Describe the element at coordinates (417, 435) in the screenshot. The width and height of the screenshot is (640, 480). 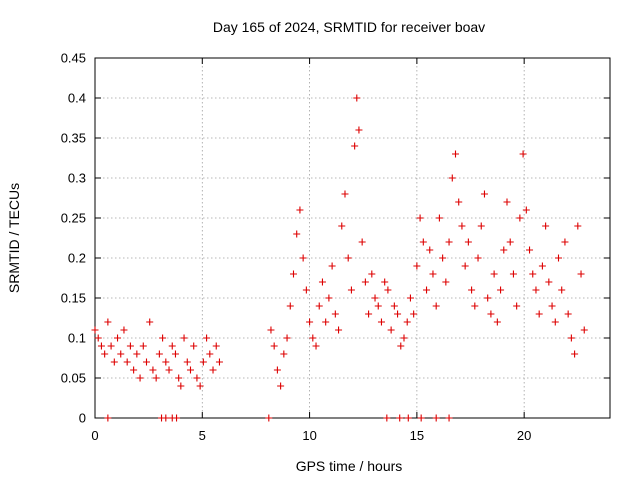
I see `x-tick-label: 15` at that location.